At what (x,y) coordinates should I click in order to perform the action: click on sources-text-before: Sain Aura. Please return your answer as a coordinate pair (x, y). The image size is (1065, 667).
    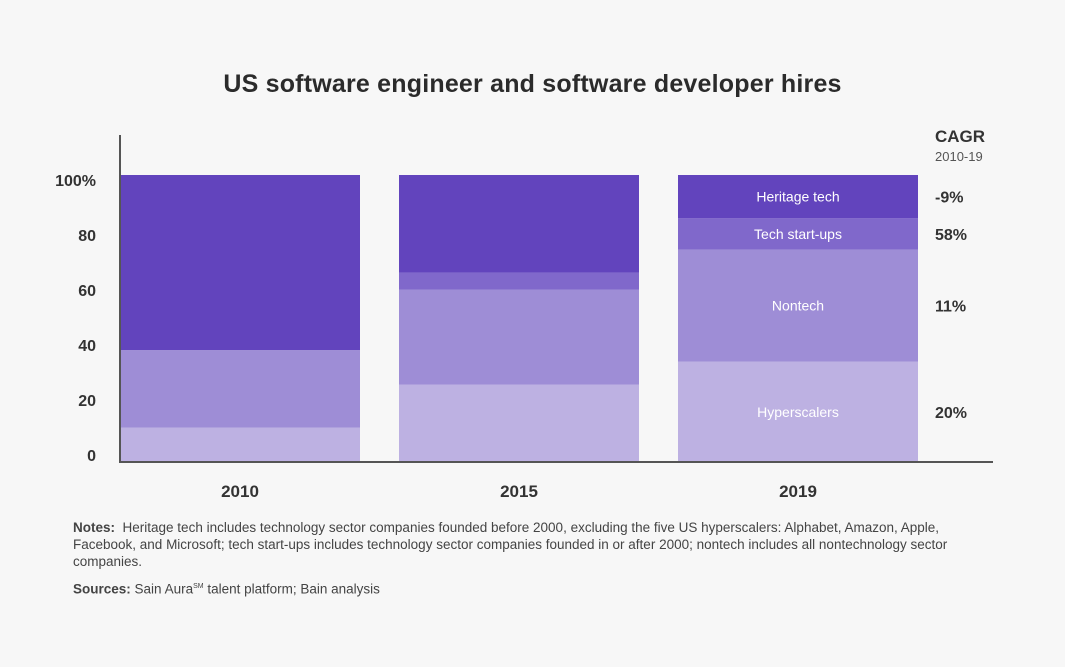
    Looking at the image, I should click on (164, 589).